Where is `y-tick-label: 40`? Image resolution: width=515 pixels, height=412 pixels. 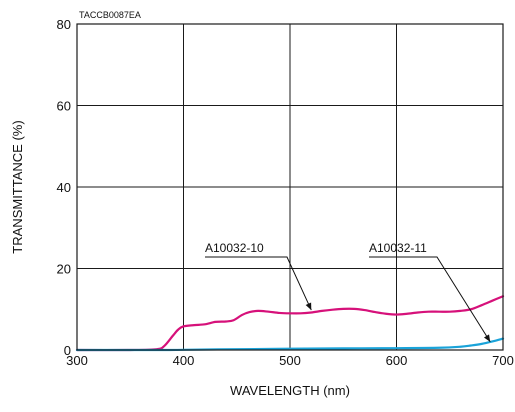
y-tick-label: 40 is located at coordinates (64, 187).